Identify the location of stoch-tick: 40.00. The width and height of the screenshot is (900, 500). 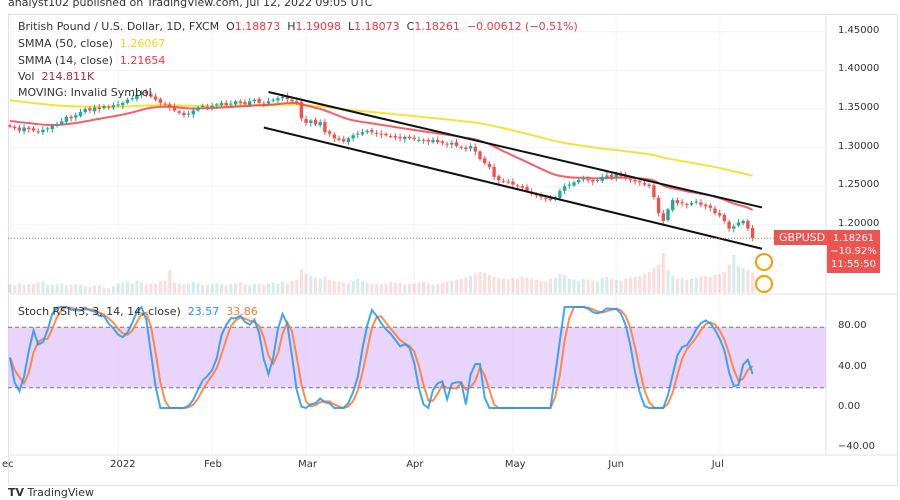
(852, 366).